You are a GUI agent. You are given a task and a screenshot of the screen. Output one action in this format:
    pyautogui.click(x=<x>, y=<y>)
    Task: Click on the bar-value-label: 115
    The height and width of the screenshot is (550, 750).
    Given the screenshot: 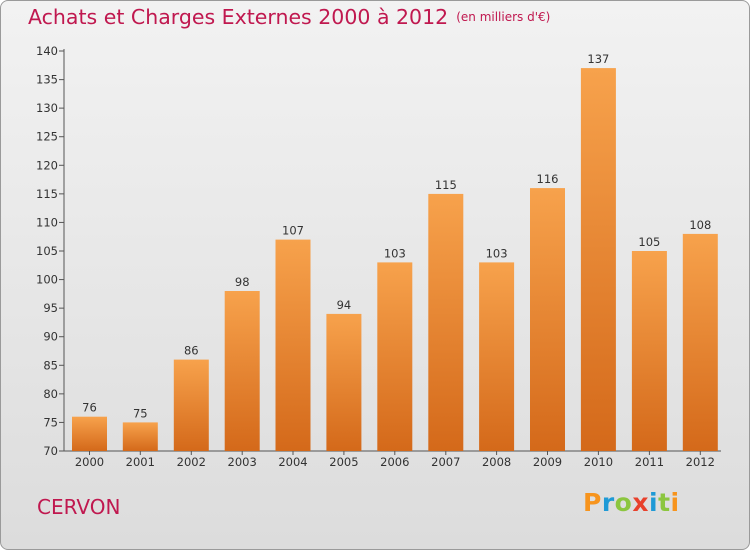 What is the action you would take?
    pyautogui.click(x=446, y=185)
    